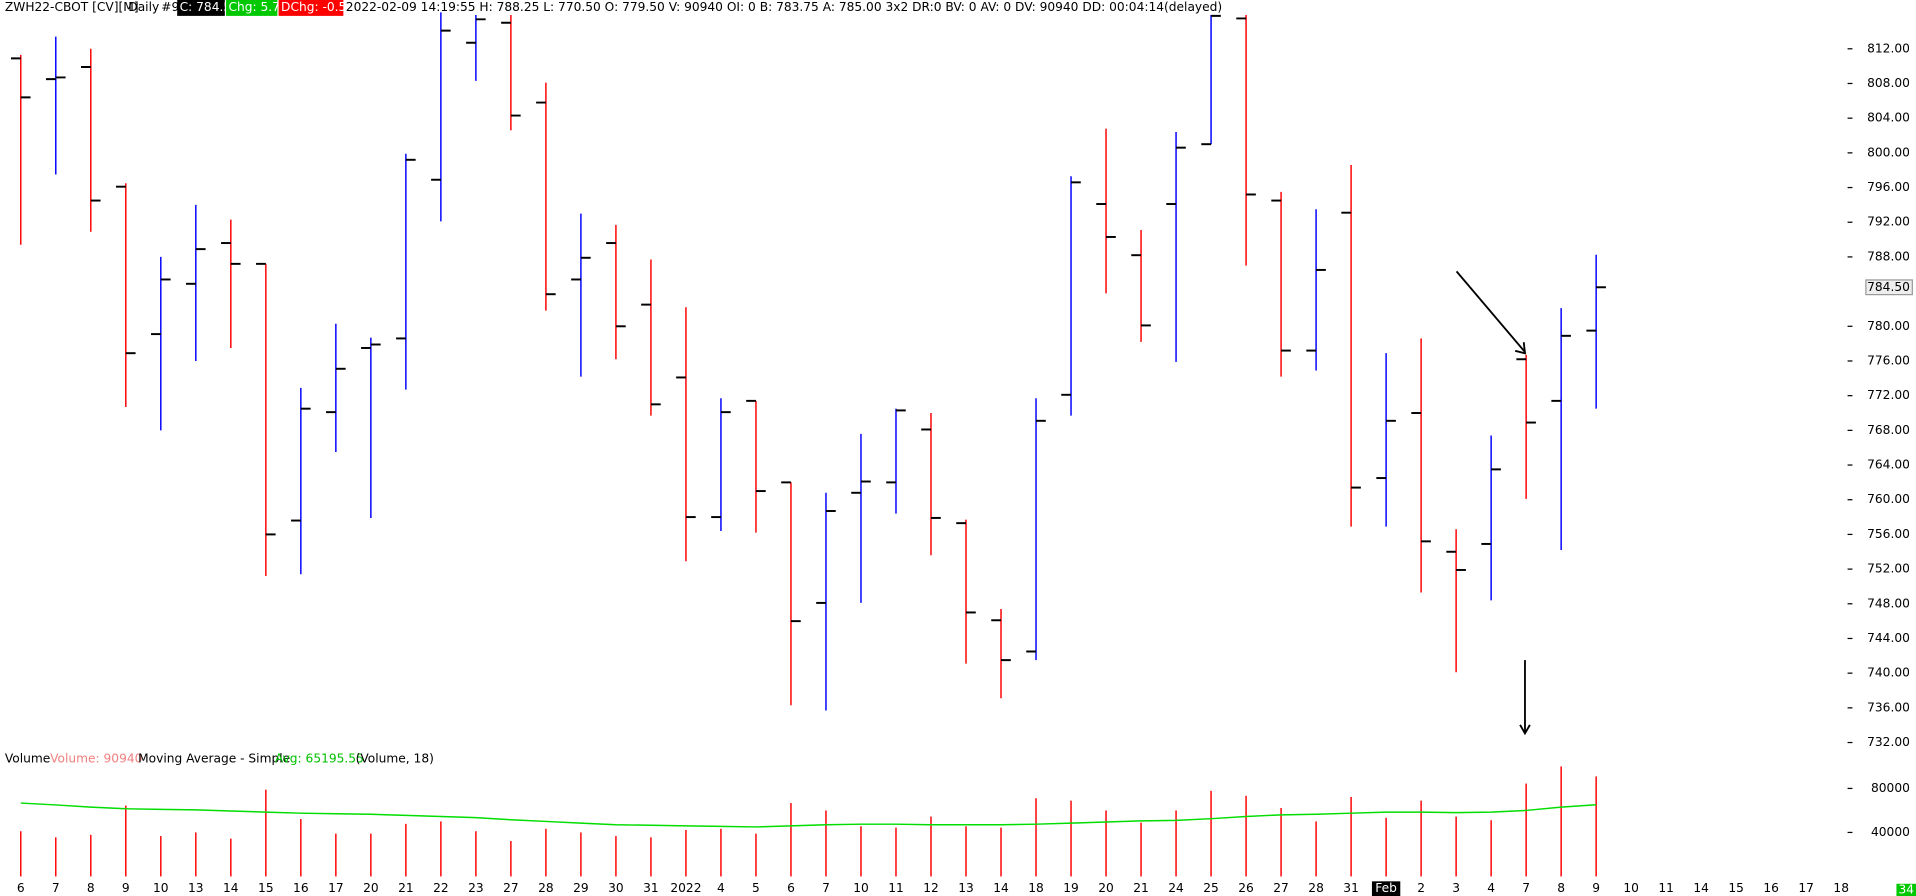 This screenshot has height=896, width=1916. I want to click on corner-box, so click(1906, 889).